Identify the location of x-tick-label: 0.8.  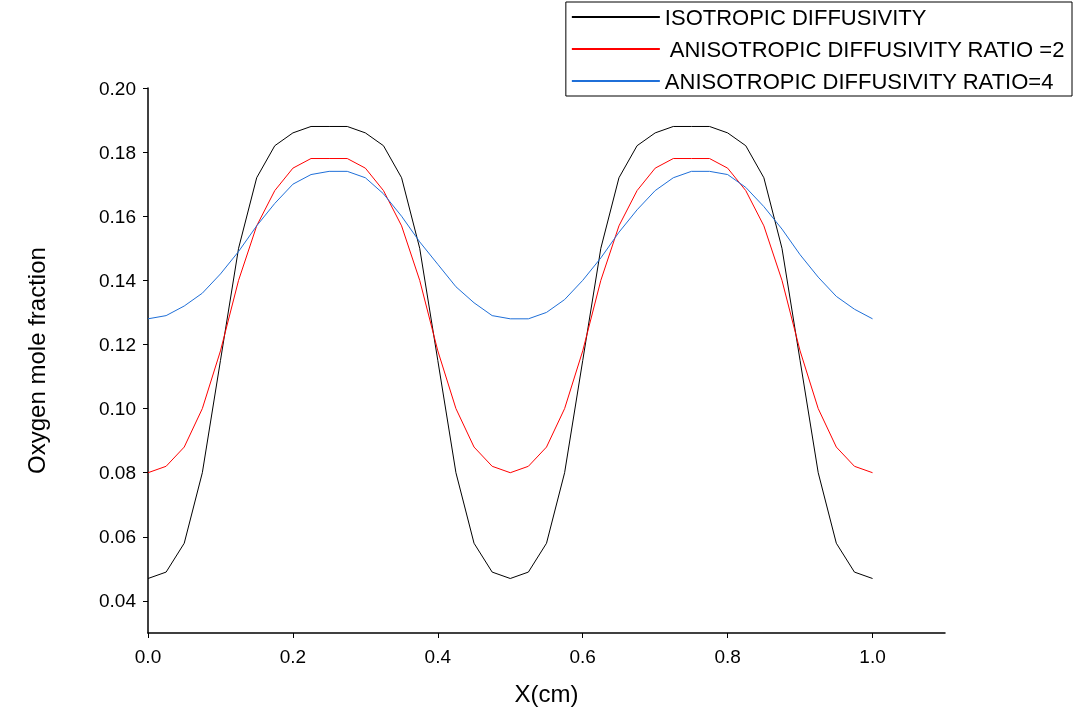
(727, 656).